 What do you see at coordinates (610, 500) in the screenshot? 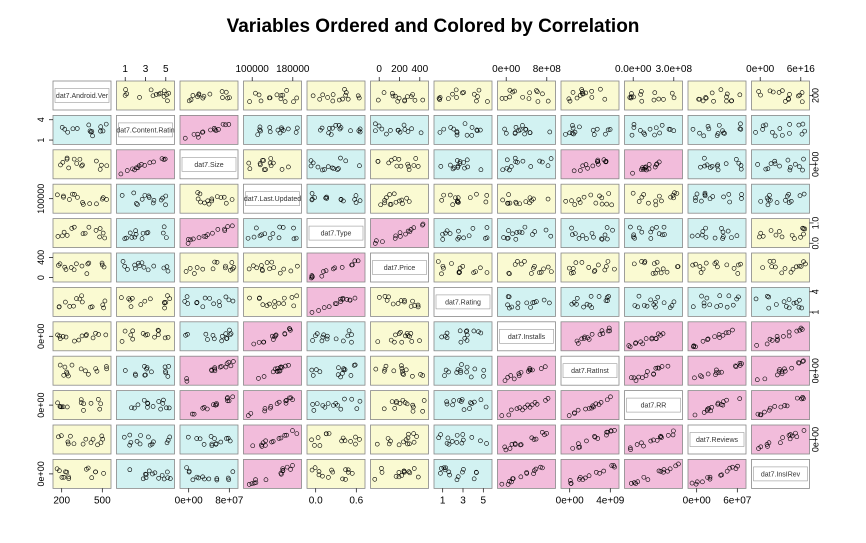
I see `bottom-axis-tick-label: 4e+09` at bounding box center [610, 500].